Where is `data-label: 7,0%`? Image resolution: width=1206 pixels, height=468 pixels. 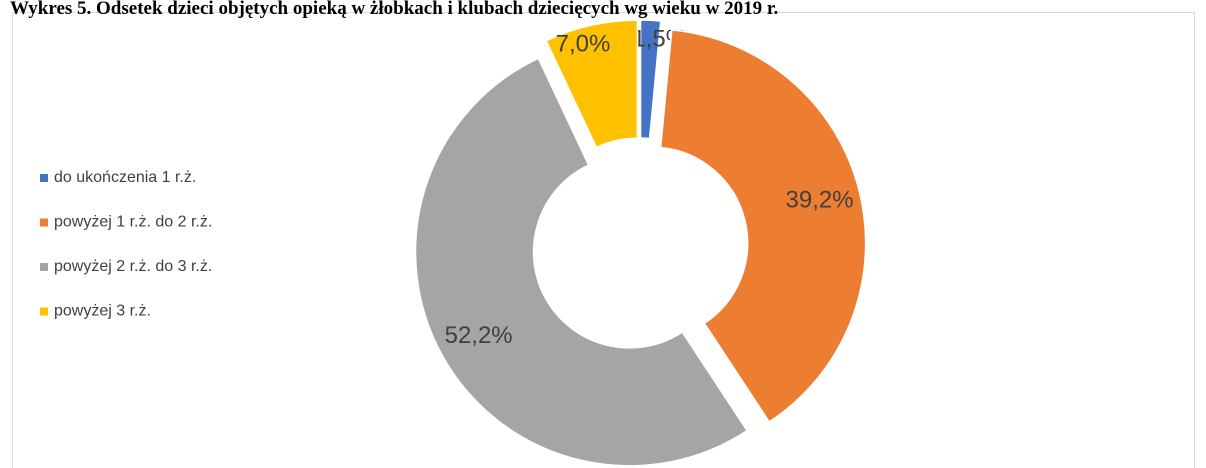 data-label: 7,0% is located at coordinates (583, 43).